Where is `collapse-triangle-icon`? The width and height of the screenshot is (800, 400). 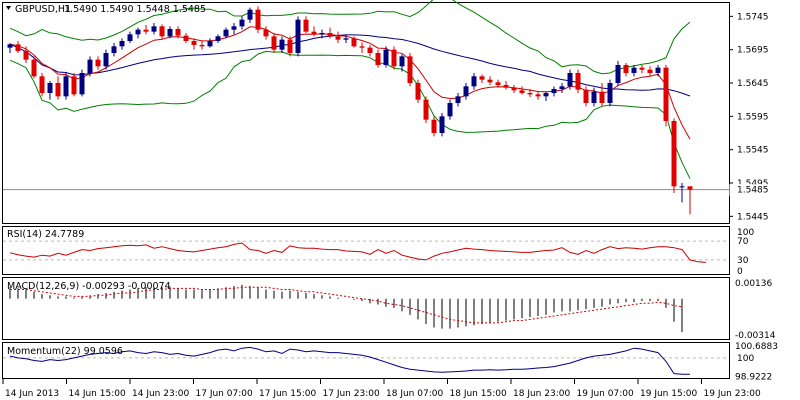 collapse-triangle-icon is located at coordinates (8, 8).